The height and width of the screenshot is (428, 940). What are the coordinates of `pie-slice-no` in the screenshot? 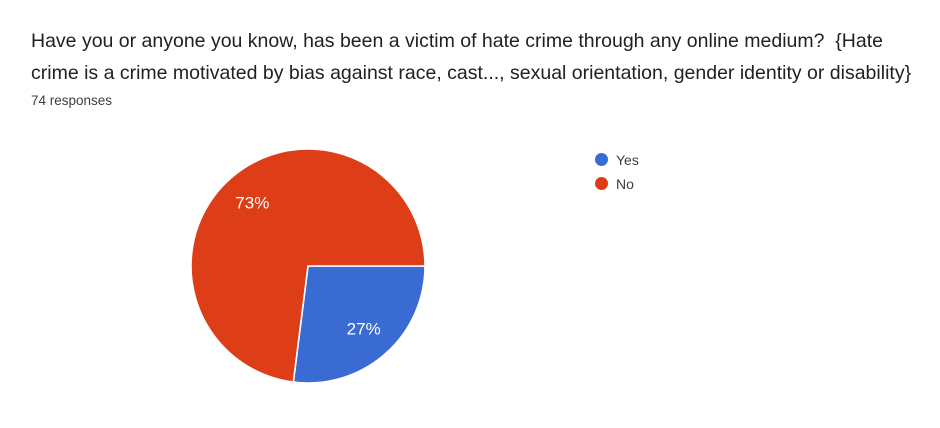 It's located at (308, 265).